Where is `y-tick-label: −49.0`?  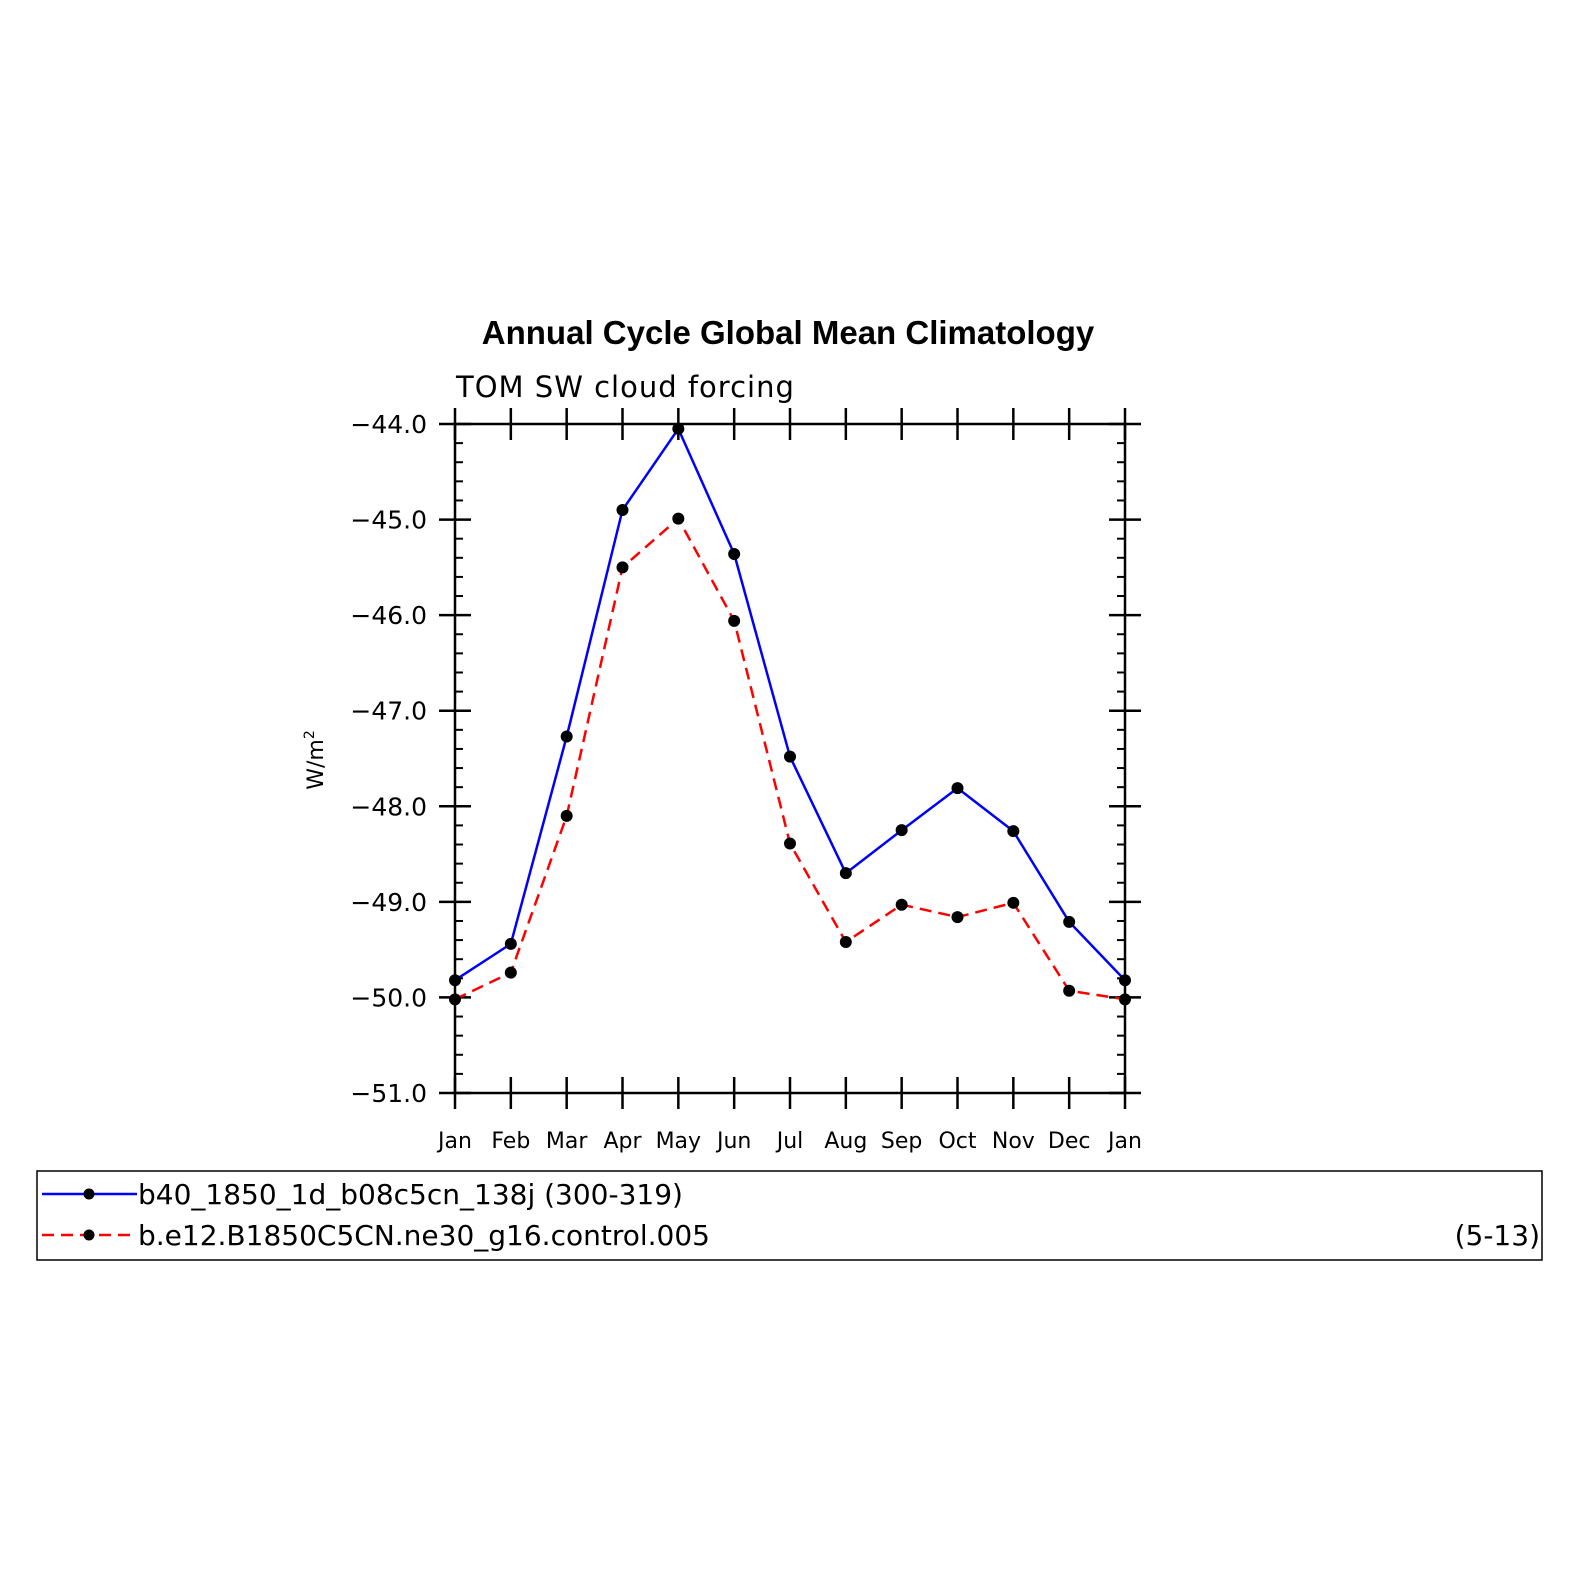
y-tick-label: −49.0 is located at coordinates (388, 902).